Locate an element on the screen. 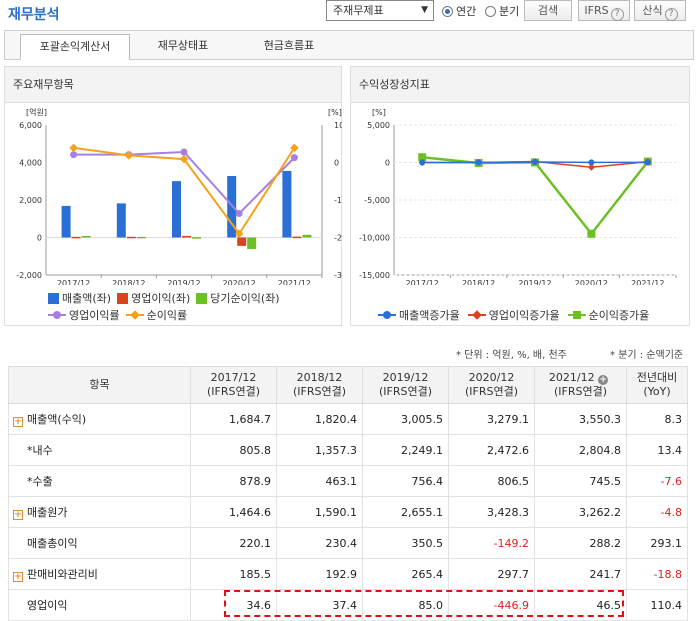 Image resolution: width=698 pixels, height=621 pixels. yoy-cell: 13.4 is located at coordinates (657, 450).